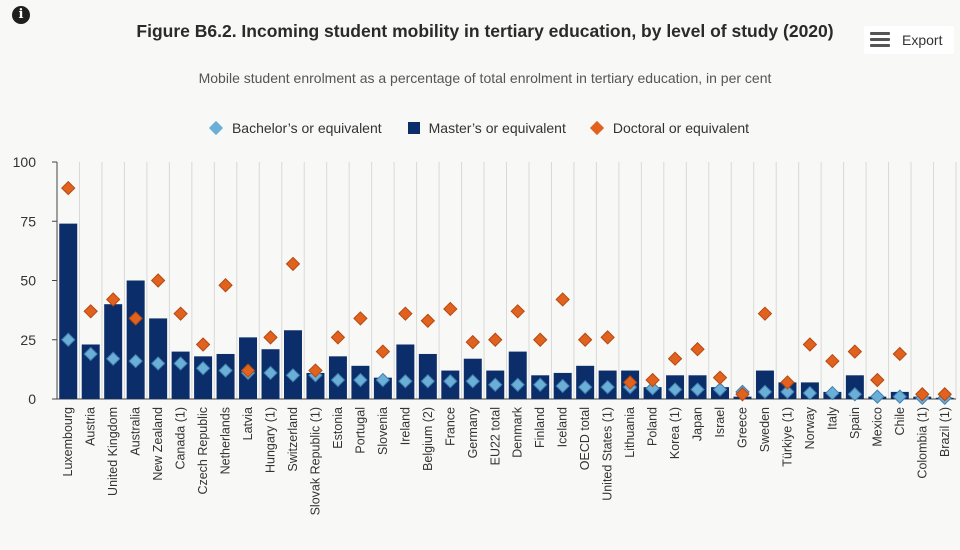 This screenshot has width=960, height=550. I want to click on legend-bachelor-diamond-icon, so click(216, 128).